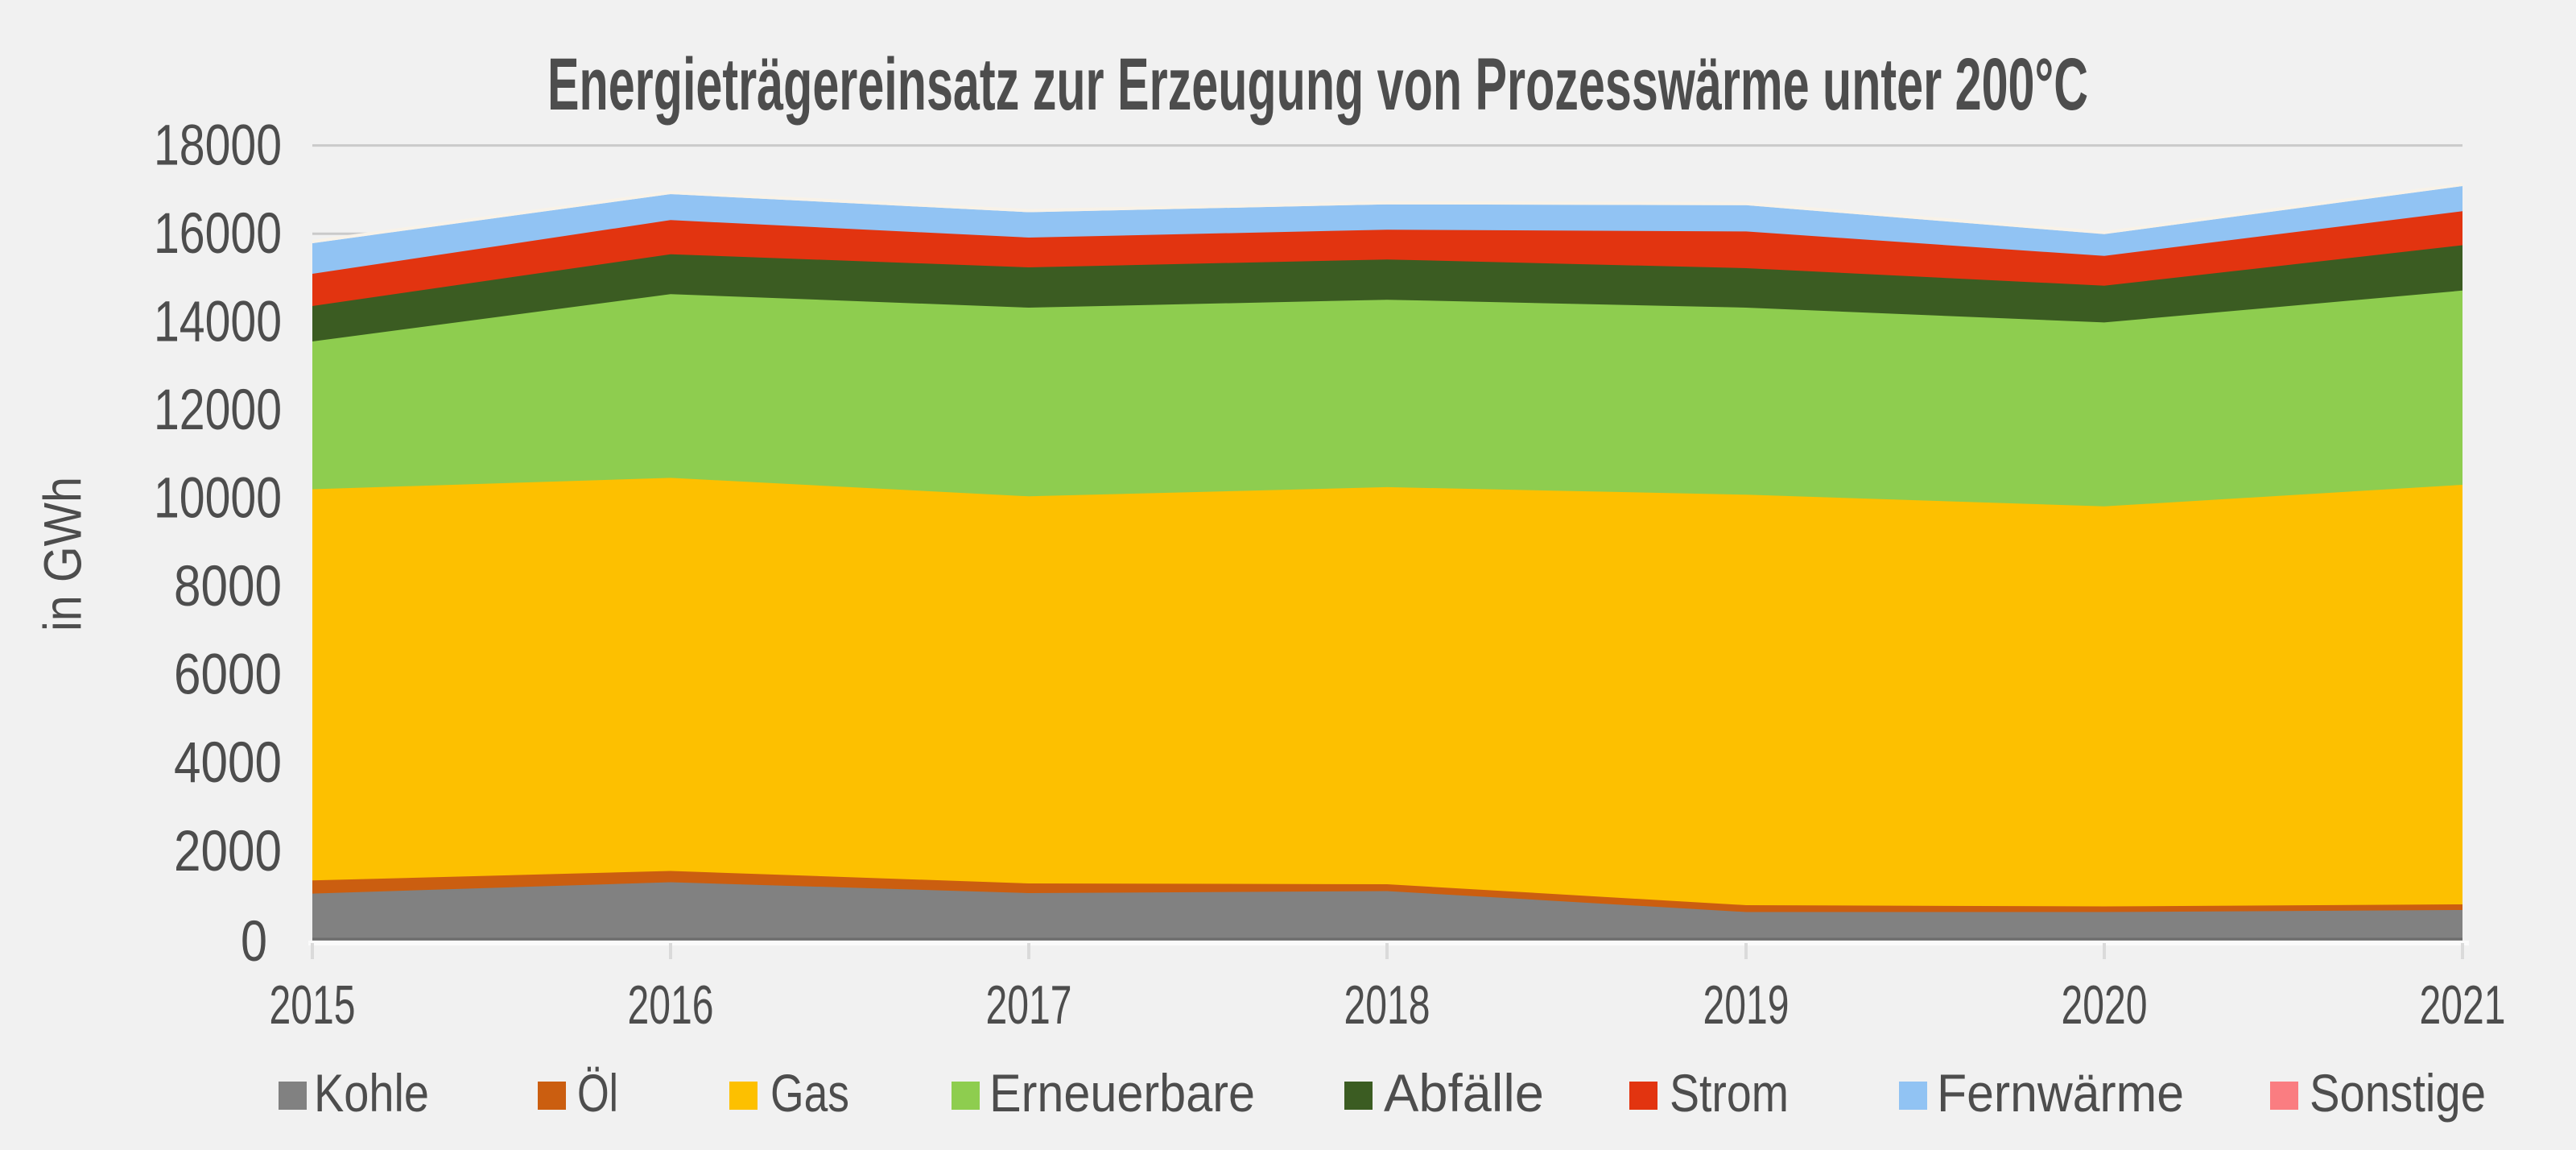 This screenshot has width=2576, height=1150. Describe the element at coordinates (597, 1093) in the screenshot. I see `svg-text: Öl` at that location.